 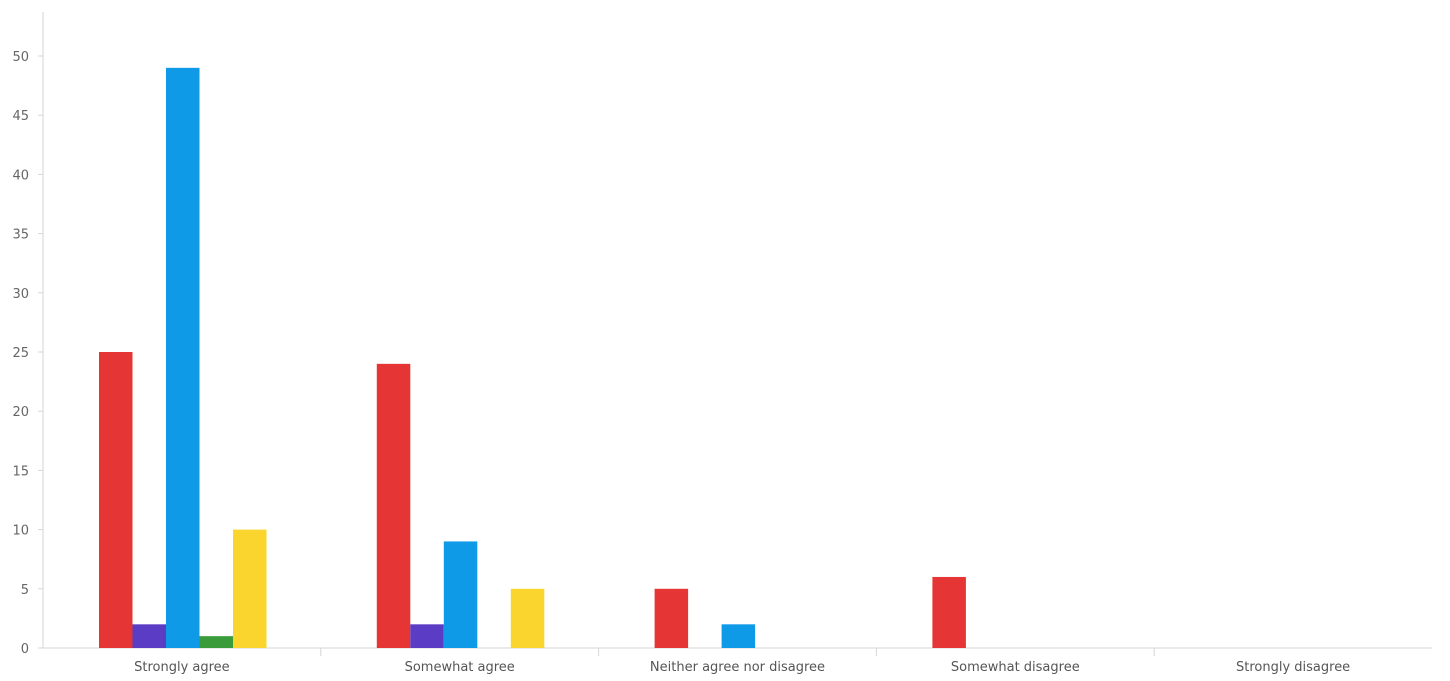 What do you see at coordinates (1293, 667) in the screenshot?
I see `x-category-label: Strongly disagree` at bounding box center [1293, 667].